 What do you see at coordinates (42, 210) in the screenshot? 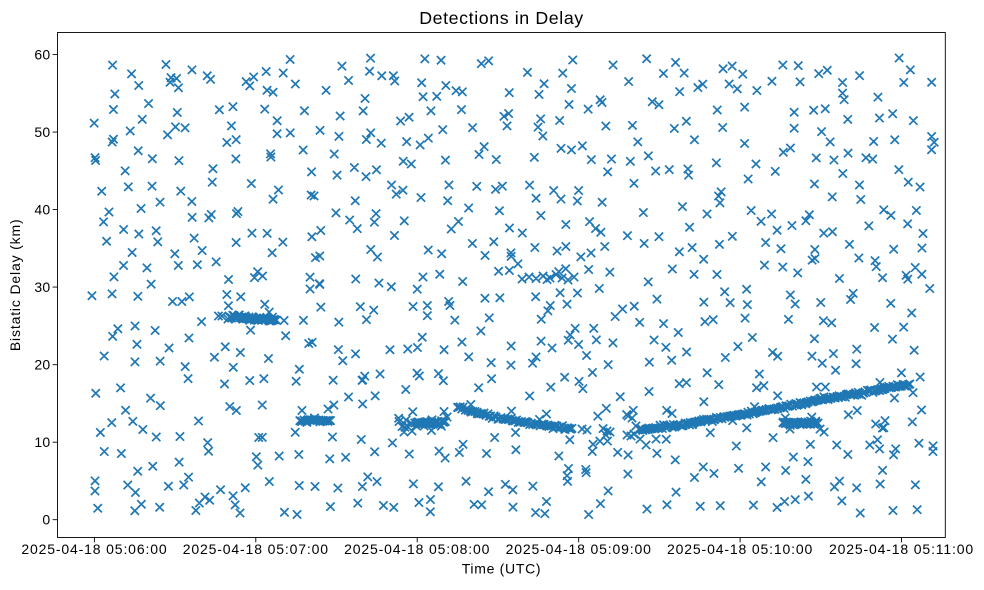
I see `svg-text: 40` at bounding box center [42, 210].